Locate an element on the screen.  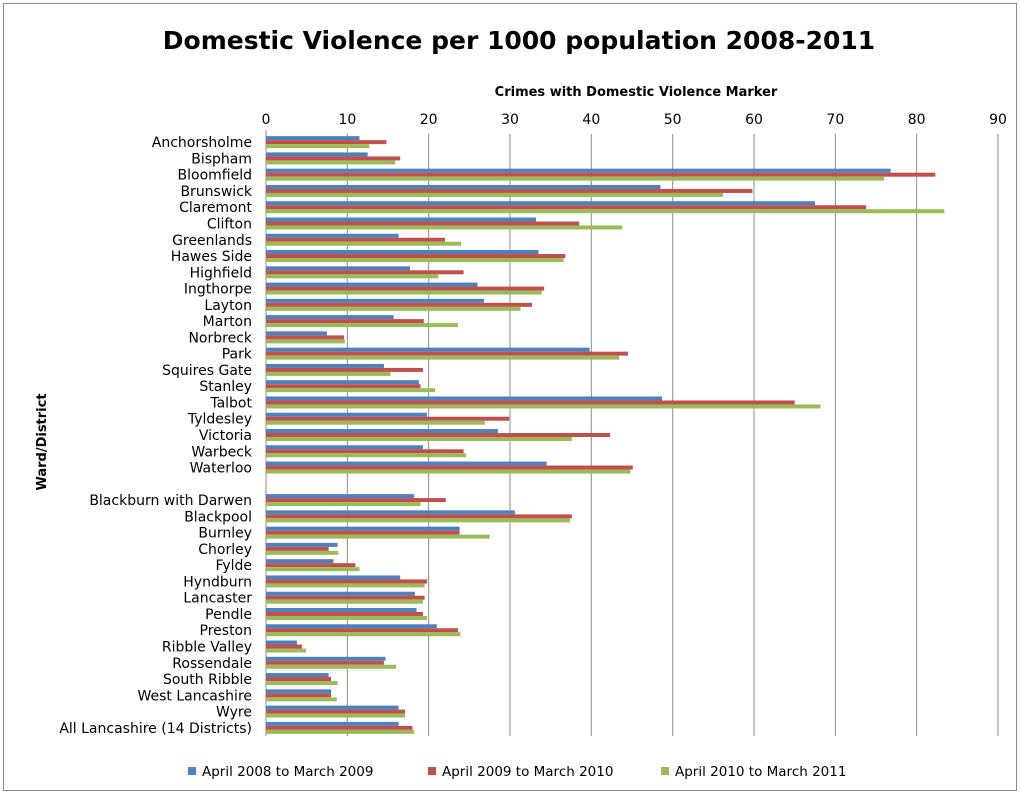
category-label: Ribble Valley is located at coordinates (207, 648).